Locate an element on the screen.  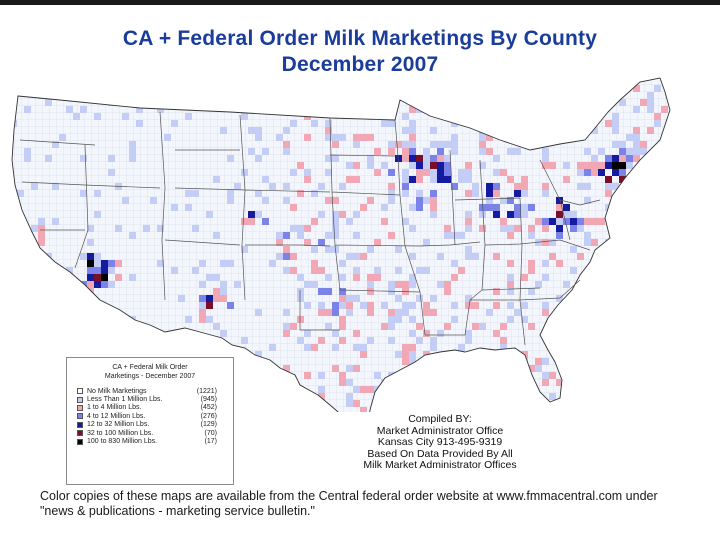
legend-item-count: (276) is located at coordinates (208, 416).